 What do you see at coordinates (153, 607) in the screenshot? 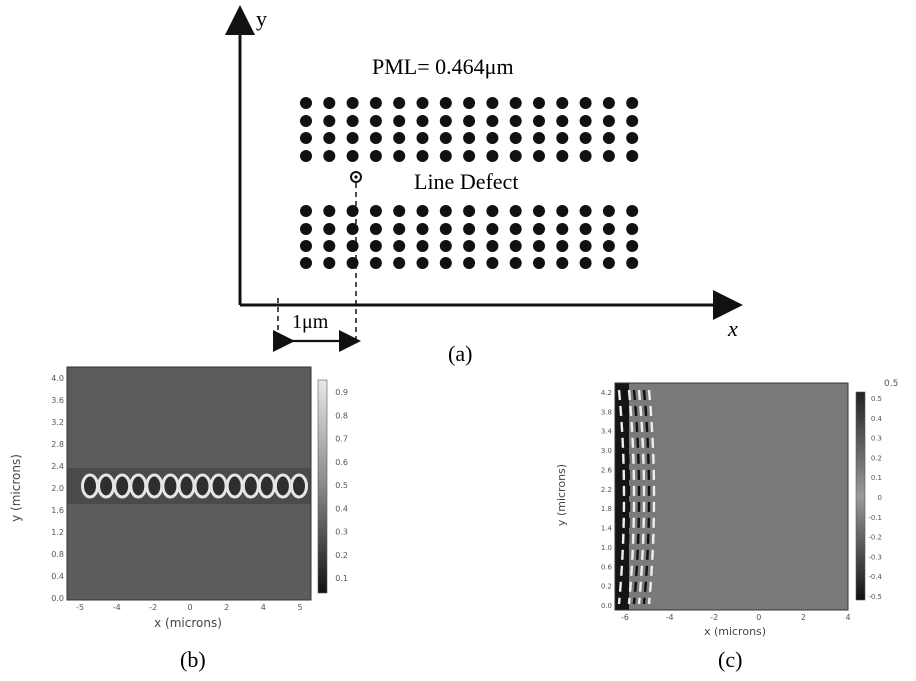
I see `x-tick-label: -2` at bounding box center [153, 607].